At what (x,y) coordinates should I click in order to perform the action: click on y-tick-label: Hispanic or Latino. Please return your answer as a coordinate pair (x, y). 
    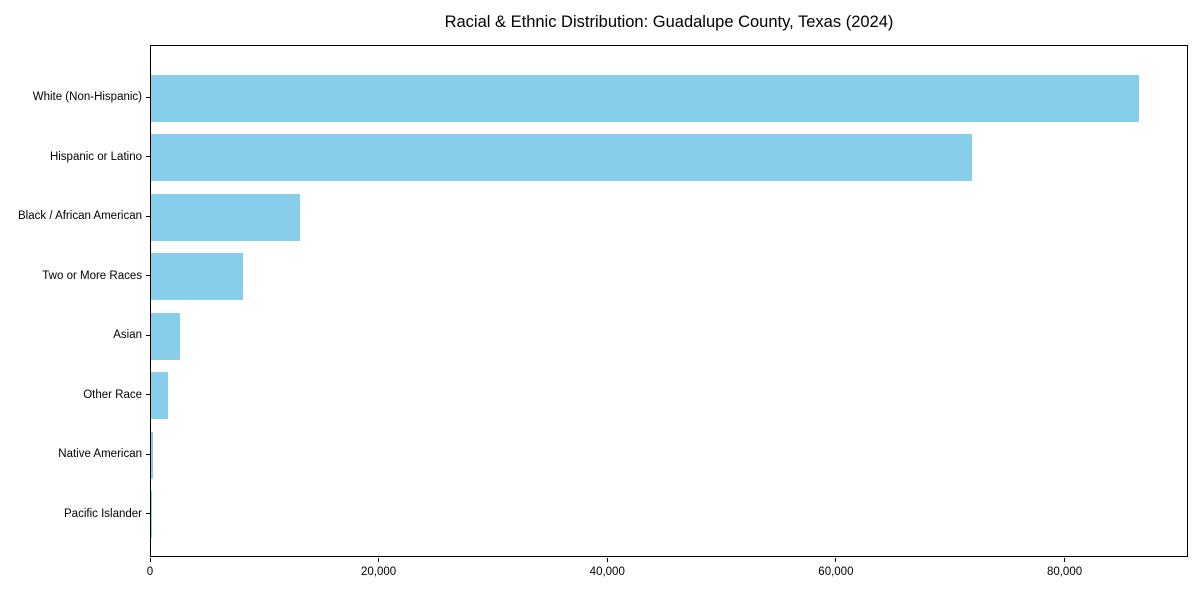
    Looking at the image, I should click on (95, 156).